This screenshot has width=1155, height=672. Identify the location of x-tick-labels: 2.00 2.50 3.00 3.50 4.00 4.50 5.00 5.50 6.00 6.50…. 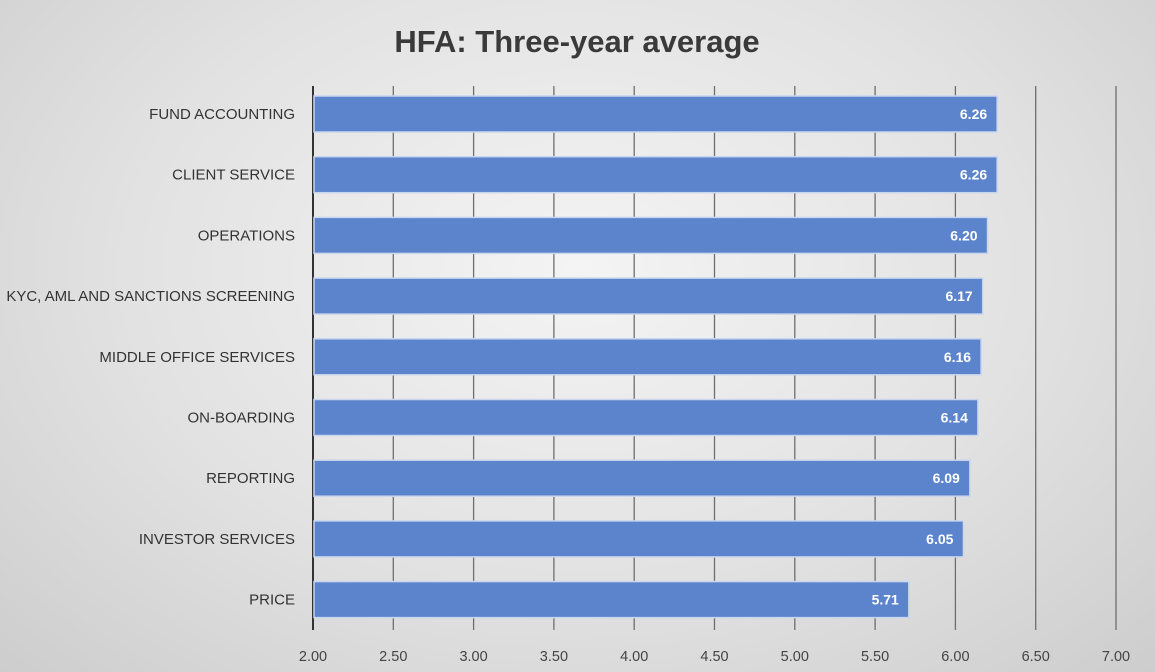
(714, 657).